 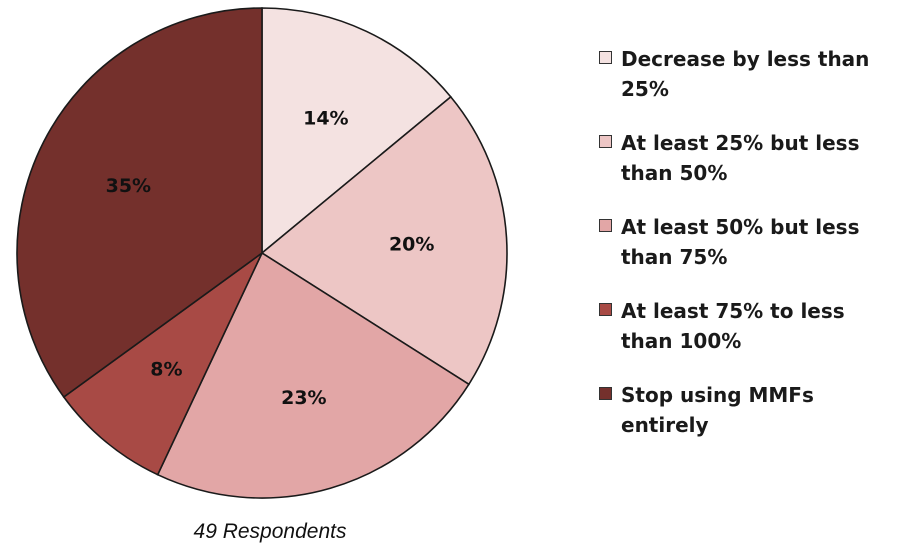 I want to click on legend-item-50-to-75: At least 50% but less than 75%, so click(x=747, y=242).